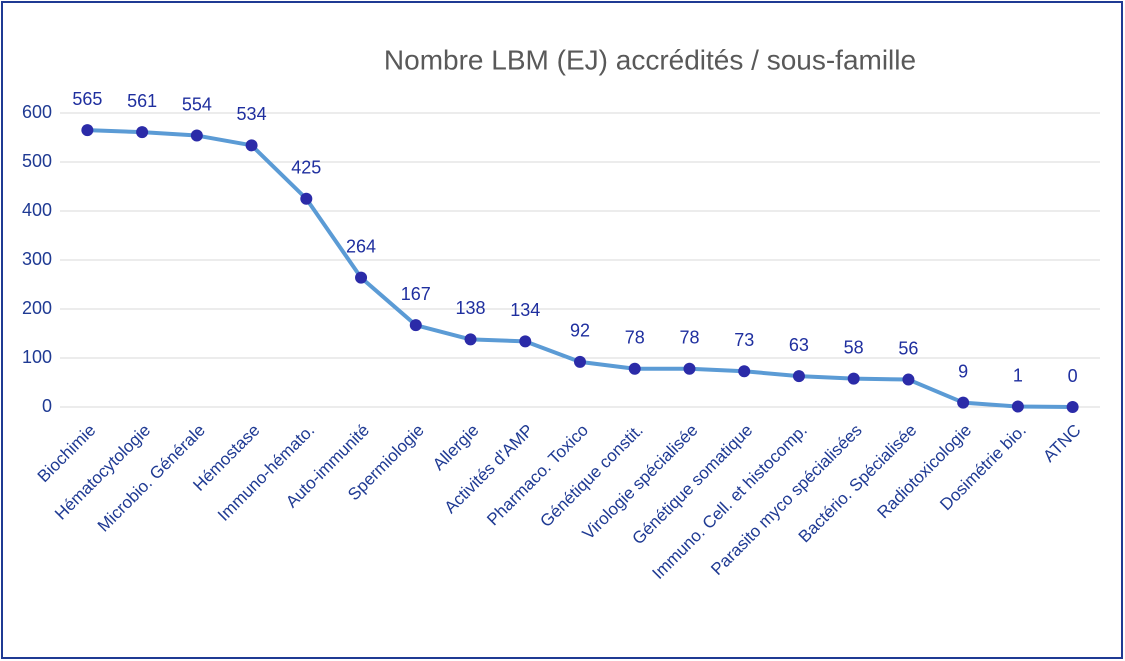  Describe the element at coordinates (37, 308) in the screenshot. I see `y-tick-label: 200` at that location.